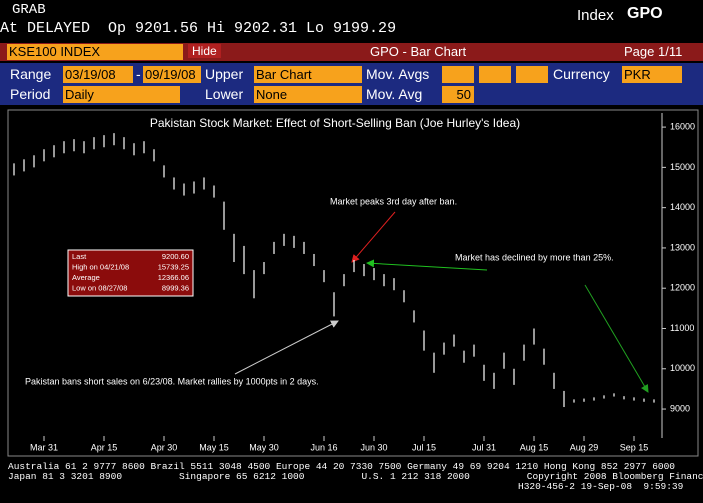  Describe the element at coordinates (30, 94) in the screenshot. I see `label: Period` at that location.